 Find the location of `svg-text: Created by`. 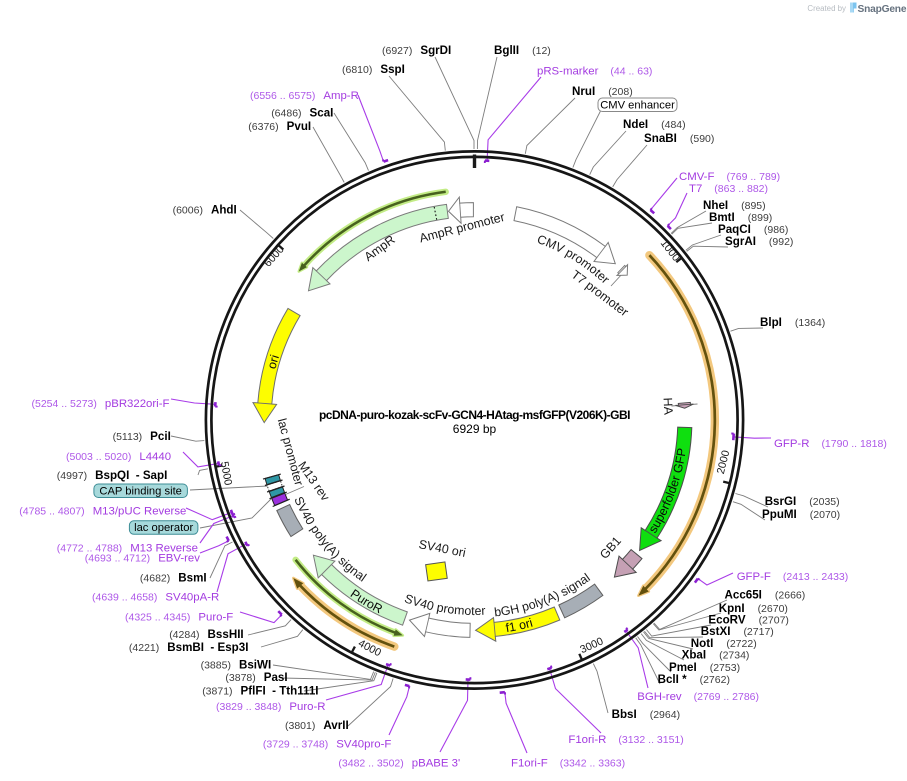

svg-text: Created by is located at coordinates (826, 8).